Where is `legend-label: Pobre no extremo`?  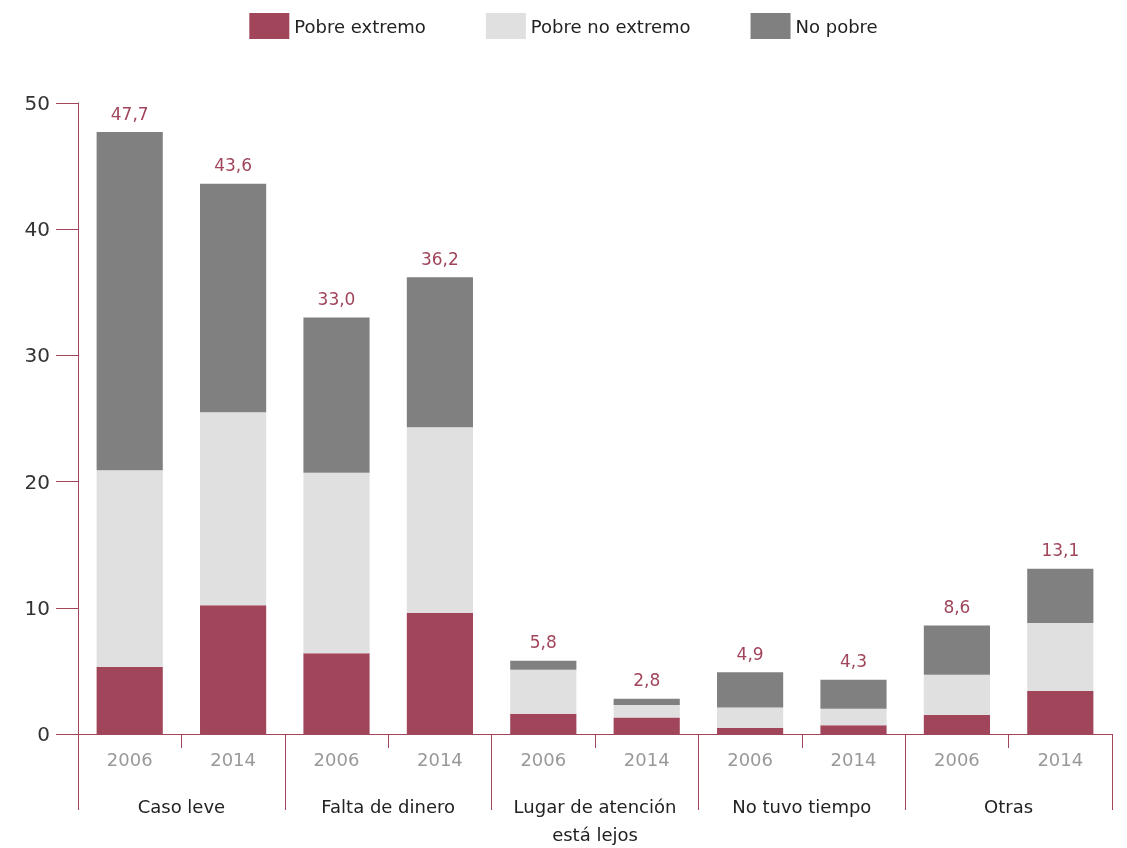 legend-label: Pobre no extremo is located at coordinates (610, 26).